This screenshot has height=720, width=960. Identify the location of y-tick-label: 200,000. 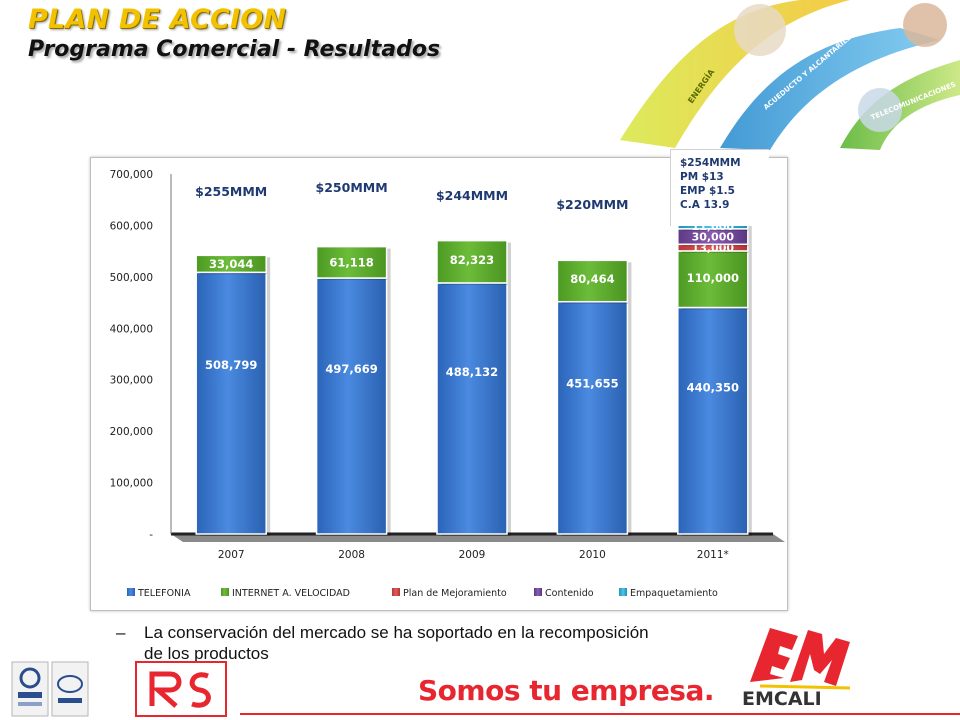
(131, 432).